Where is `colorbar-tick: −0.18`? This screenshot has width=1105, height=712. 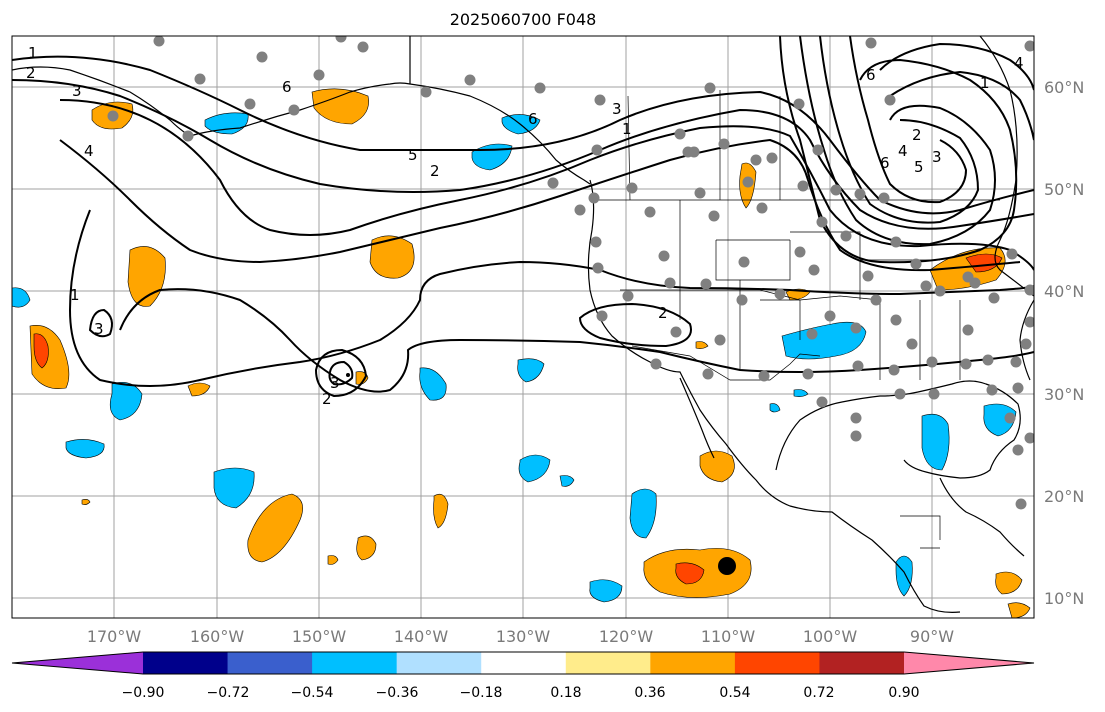 colorbar-tick: −0.18 is located at coordinates (481, 693).